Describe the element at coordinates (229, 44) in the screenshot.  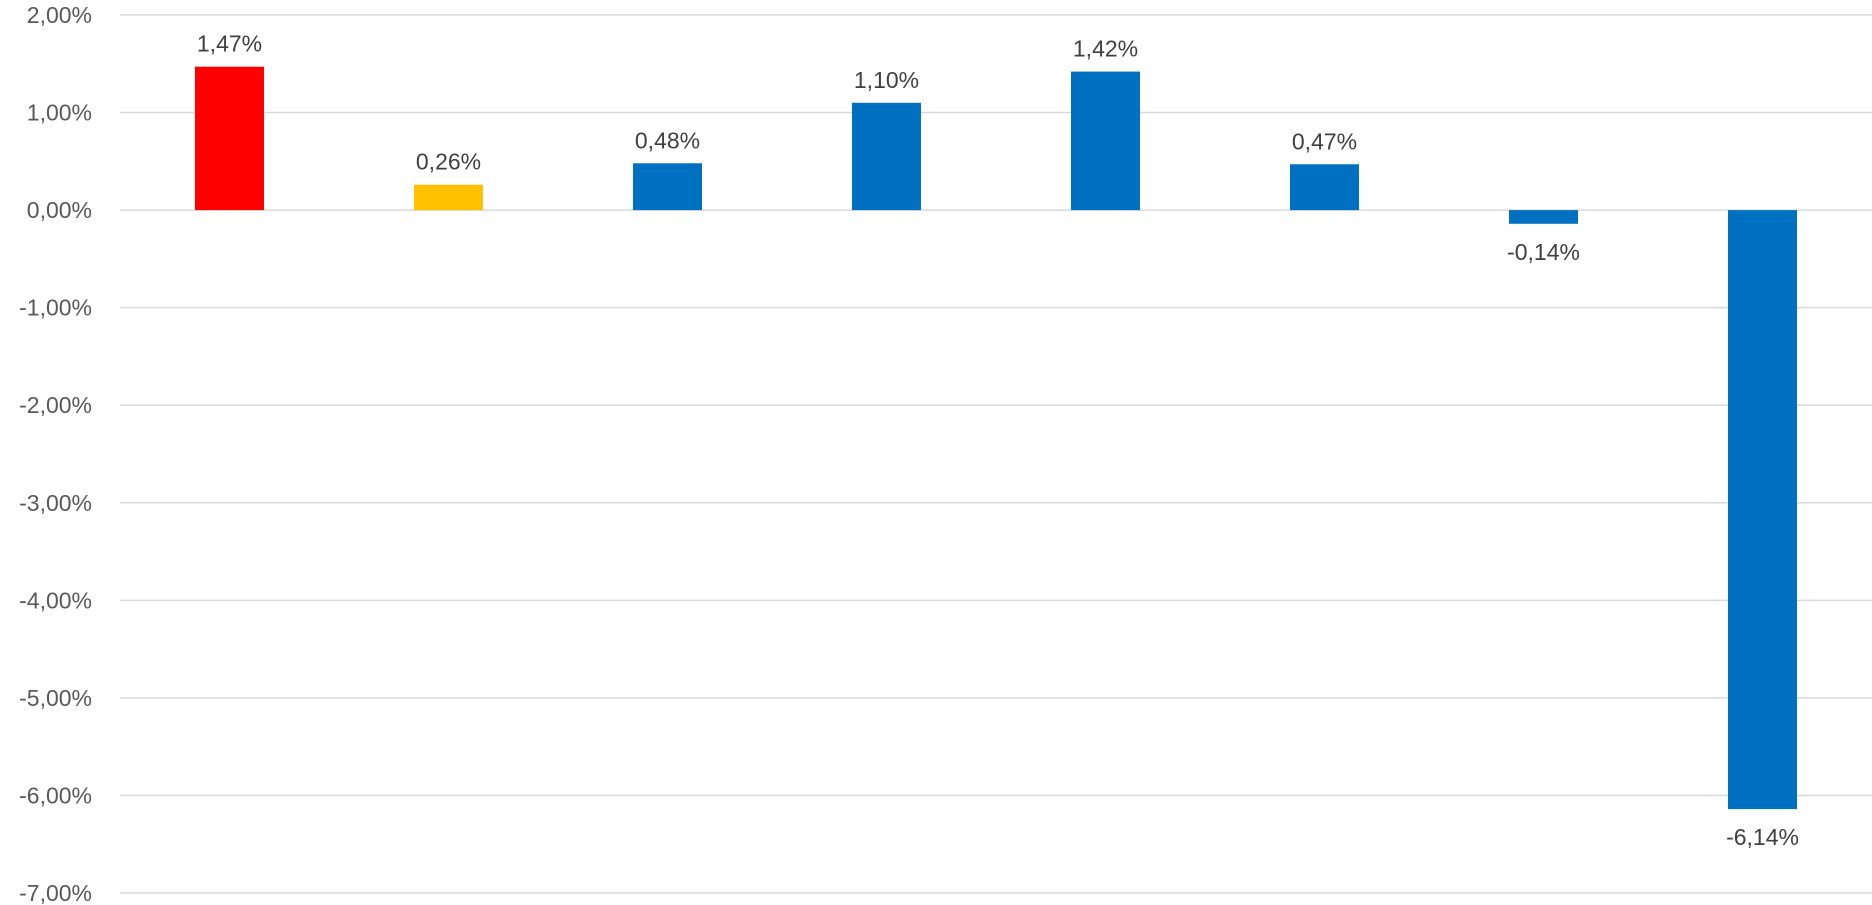
I see `data-label: 1,47%` at that location.